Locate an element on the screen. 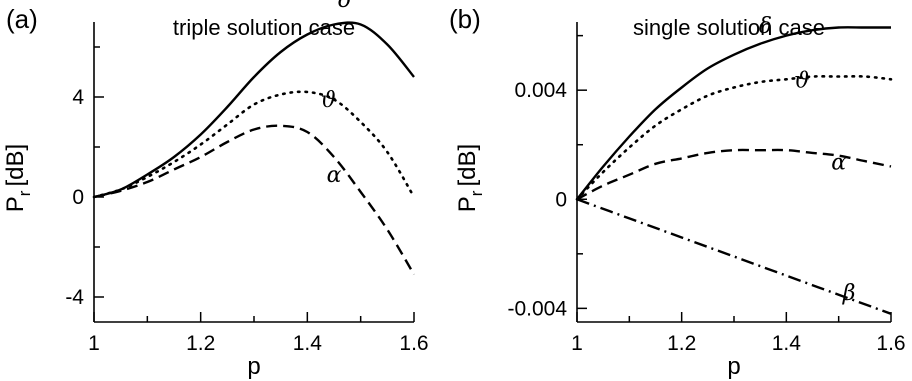 This screenshot has width=912, height=381. y-tick-label: -4 is located at coordinates (74, 297).